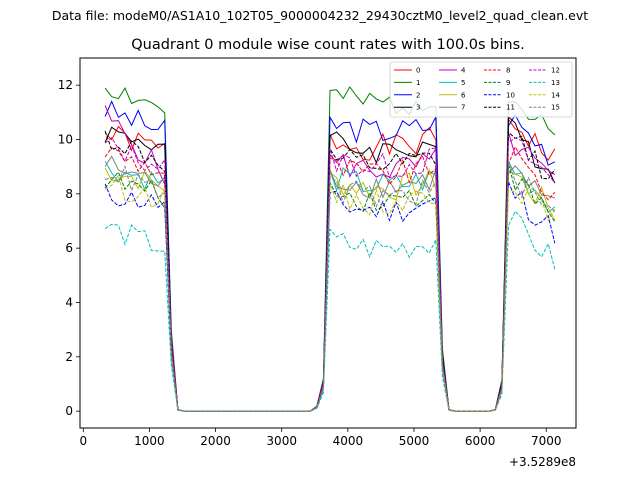  What do you see at coordinates (508, 71) in the screenshot?
I see `legend-label-8: 8` at bounding box center [508, 71].